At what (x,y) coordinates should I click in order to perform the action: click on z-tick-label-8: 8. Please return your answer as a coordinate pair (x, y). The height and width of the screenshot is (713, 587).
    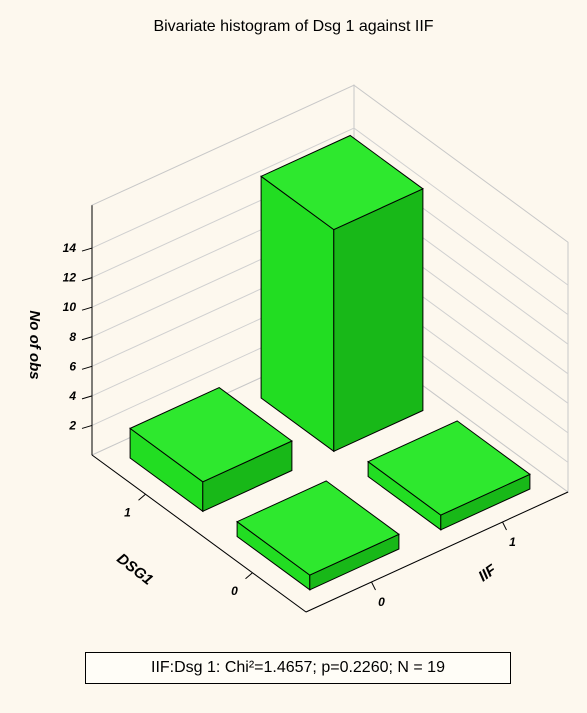
    Looking at the image, I should click on (72, 337).